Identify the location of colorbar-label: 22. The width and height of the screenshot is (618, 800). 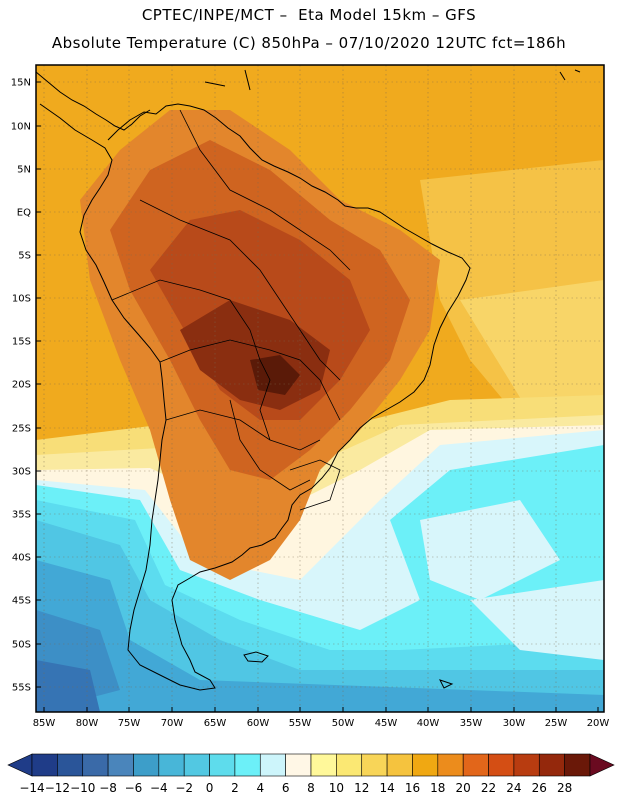
(488, 788).